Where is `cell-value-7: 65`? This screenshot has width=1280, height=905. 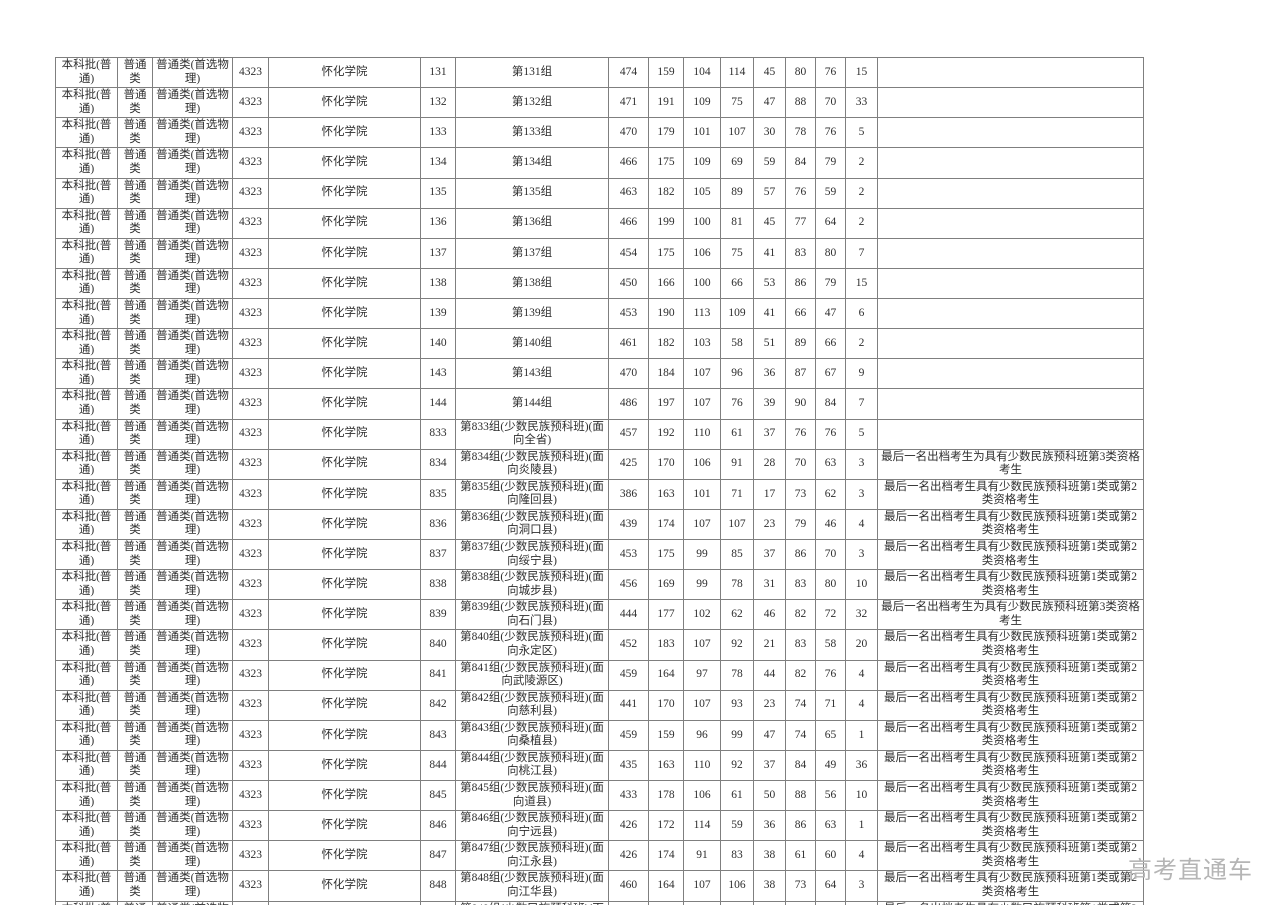 cell-value-7: 65 is located at coordinates (830, 735).